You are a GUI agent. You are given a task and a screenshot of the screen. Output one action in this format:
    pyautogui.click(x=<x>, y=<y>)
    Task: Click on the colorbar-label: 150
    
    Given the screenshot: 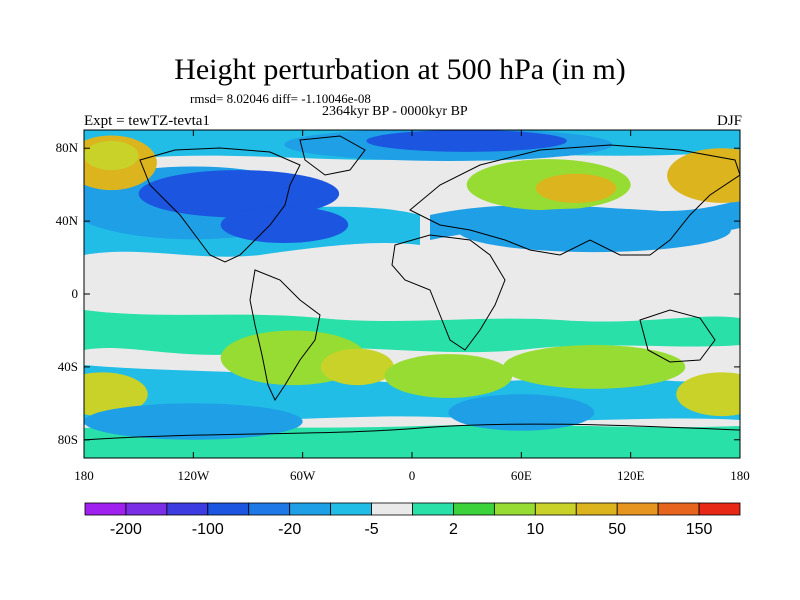 What is the action you would take?
    pyautogui.click(x=699, y=529)
    